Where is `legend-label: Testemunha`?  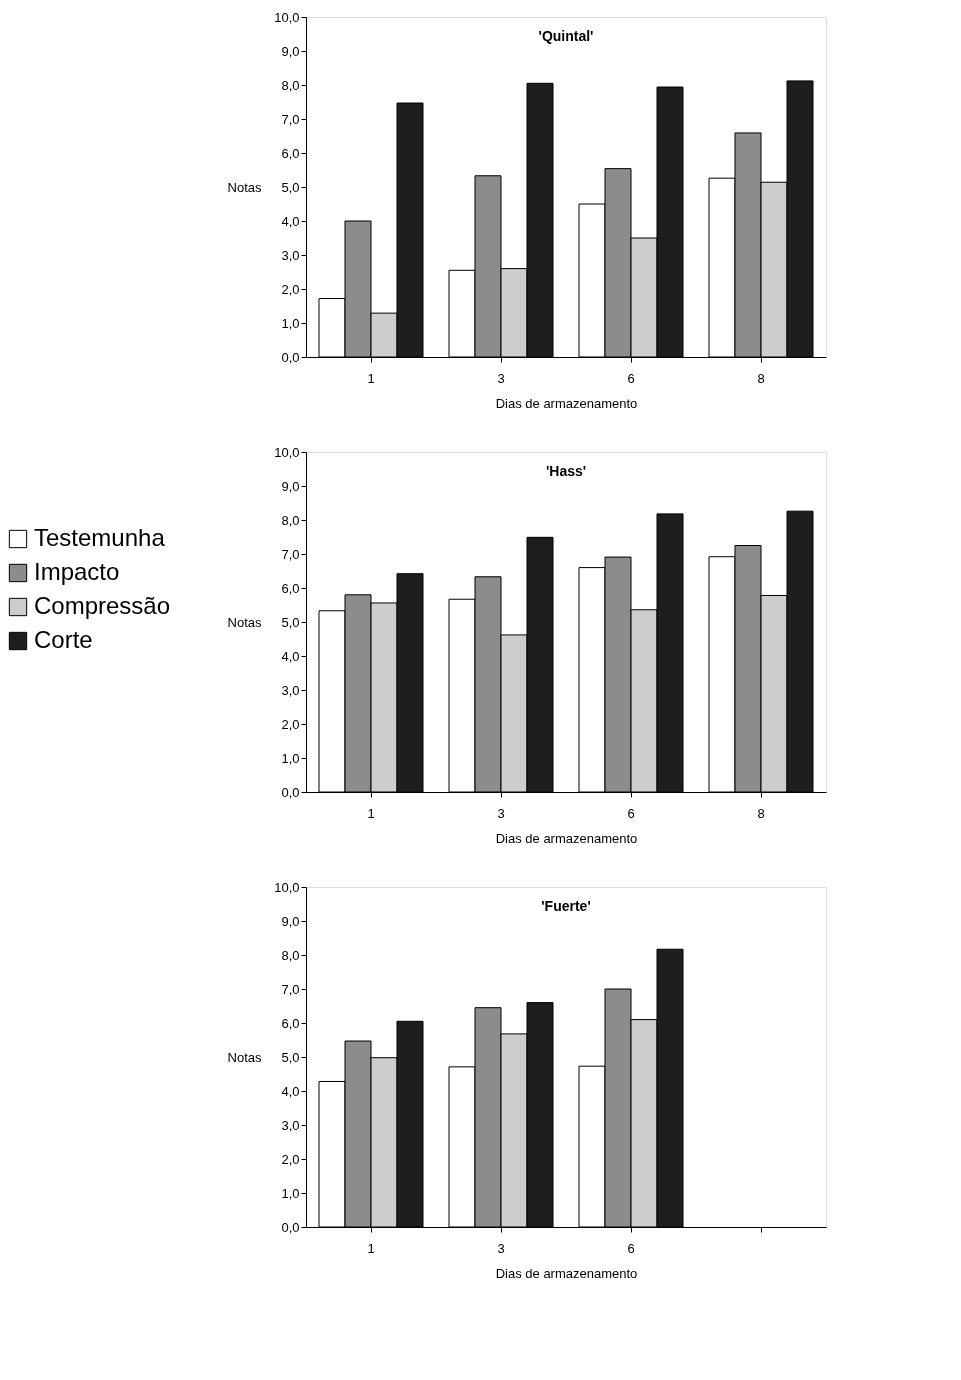 legend-label: Testemunha is located at coordinates (100, 537).